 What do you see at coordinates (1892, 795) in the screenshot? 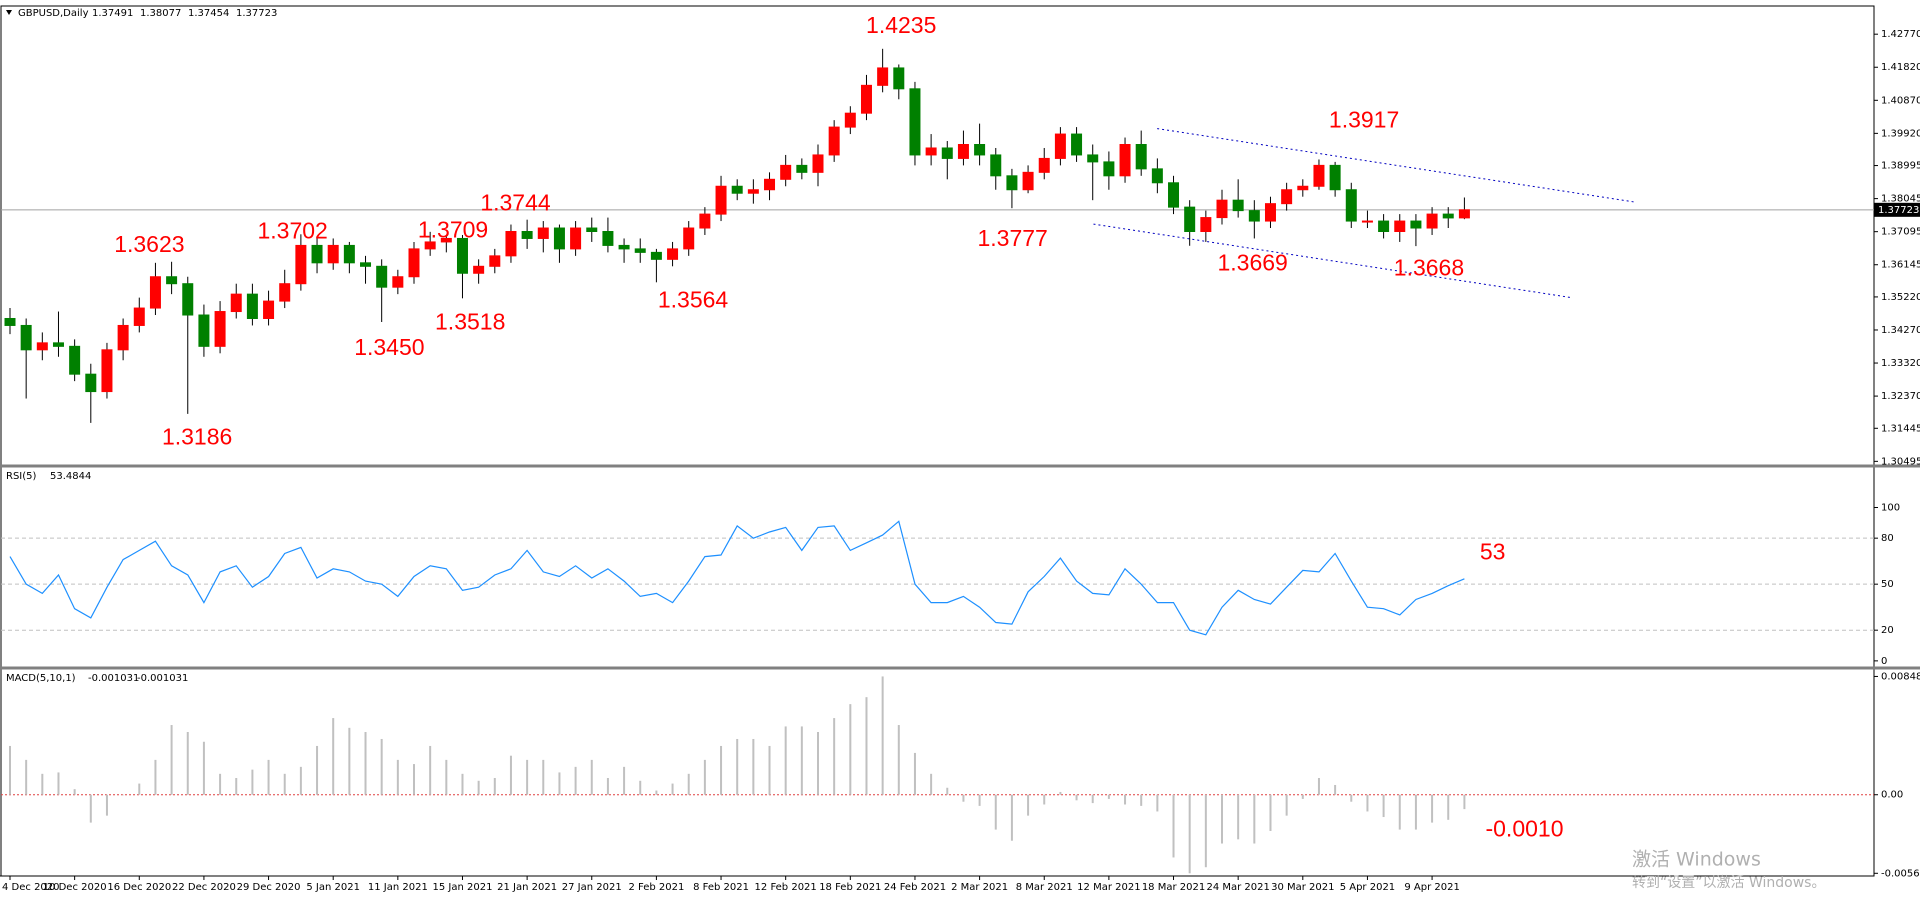
I see `y-tick-label: 0.00` at bounding box center [1892, 795].